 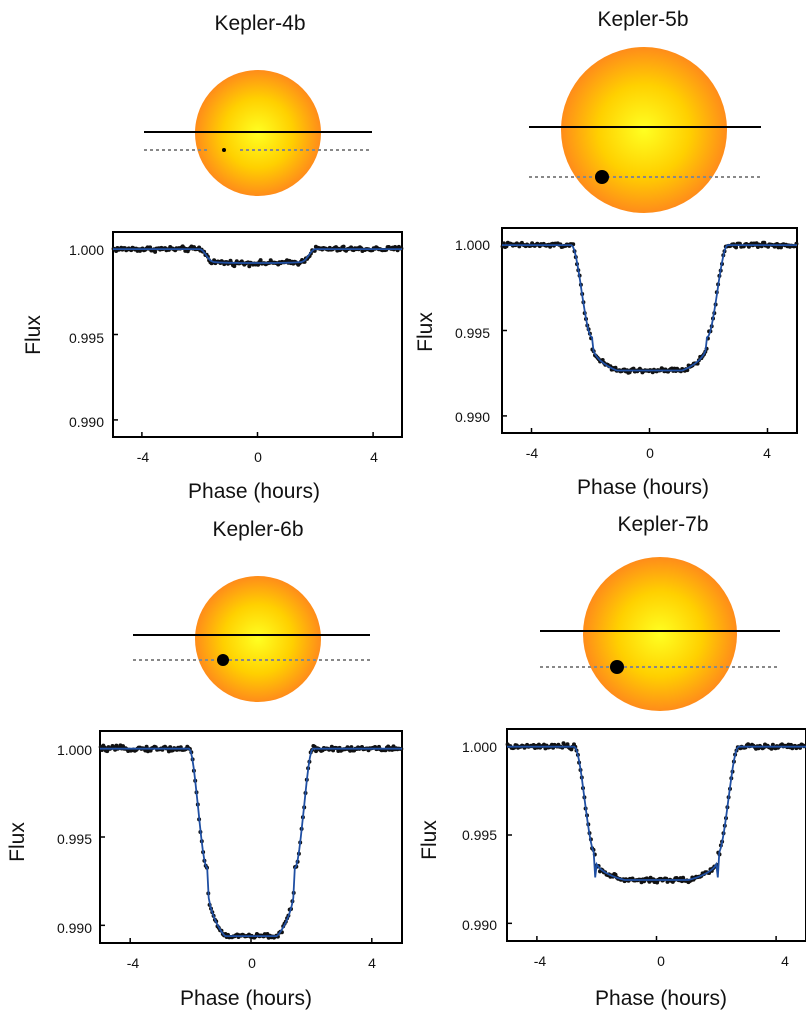 What do you see at coordinates (257, 529) in the screenshot?
I see `panel-title: Kepler-6b` at bounding box center [257, 529].